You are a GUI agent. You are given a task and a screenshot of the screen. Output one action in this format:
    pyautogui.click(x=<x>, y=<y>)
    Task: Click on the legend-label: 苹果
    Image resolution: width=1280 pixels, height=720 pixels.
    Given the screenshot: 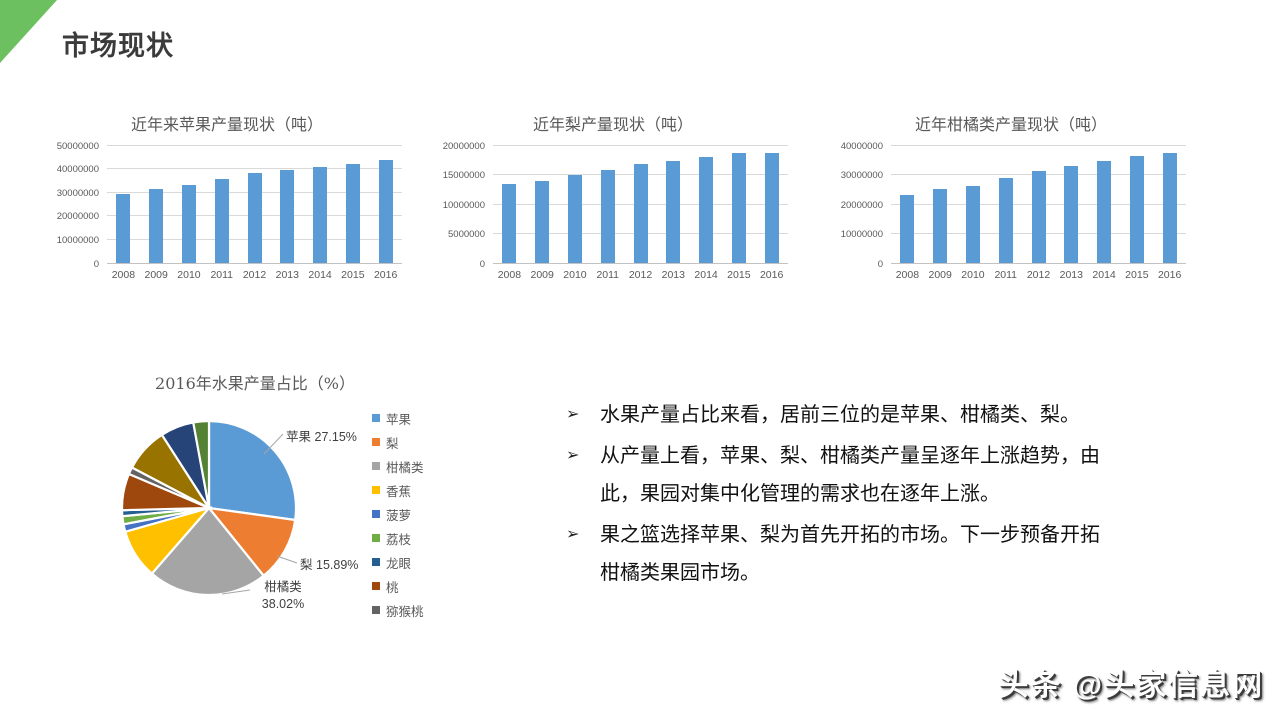 What is the action you would take?
    pyautogui.click(x=399, y=419)
    